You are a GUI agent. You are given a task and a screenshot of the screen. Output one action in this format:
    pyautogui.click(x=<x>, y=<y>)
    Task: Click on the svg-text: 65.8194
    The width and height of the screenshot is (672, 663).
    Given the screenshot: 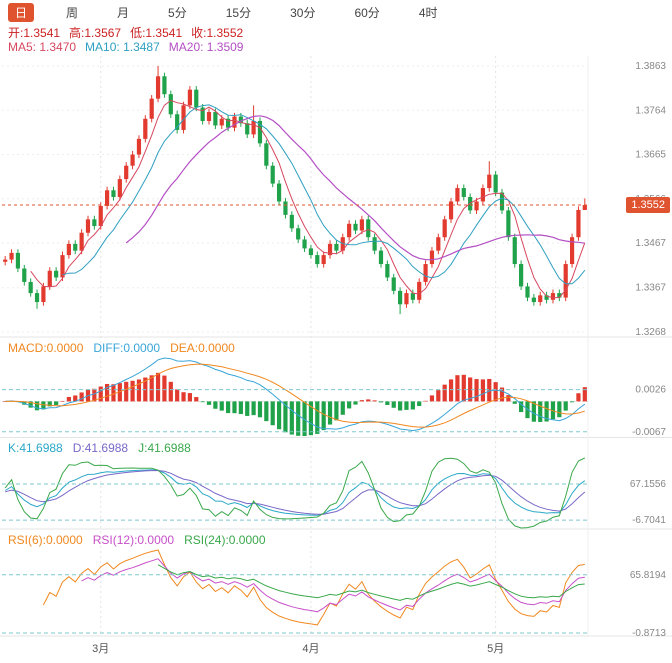 What is the action you would take?
    pyautogui.click(x=648, y=575)
    